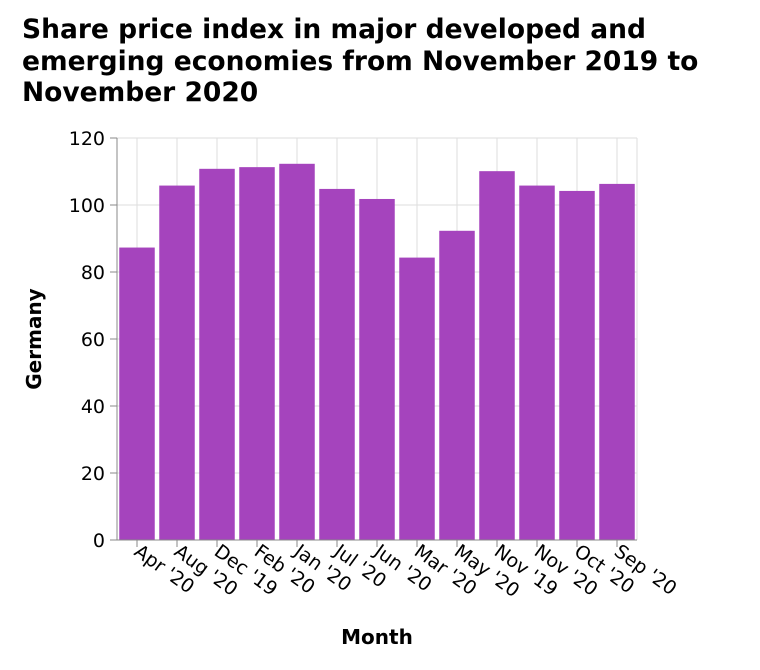  Describe the element at coordinates (99, 541) in the screenshot. I see `y-tick-label: 0` at that location.